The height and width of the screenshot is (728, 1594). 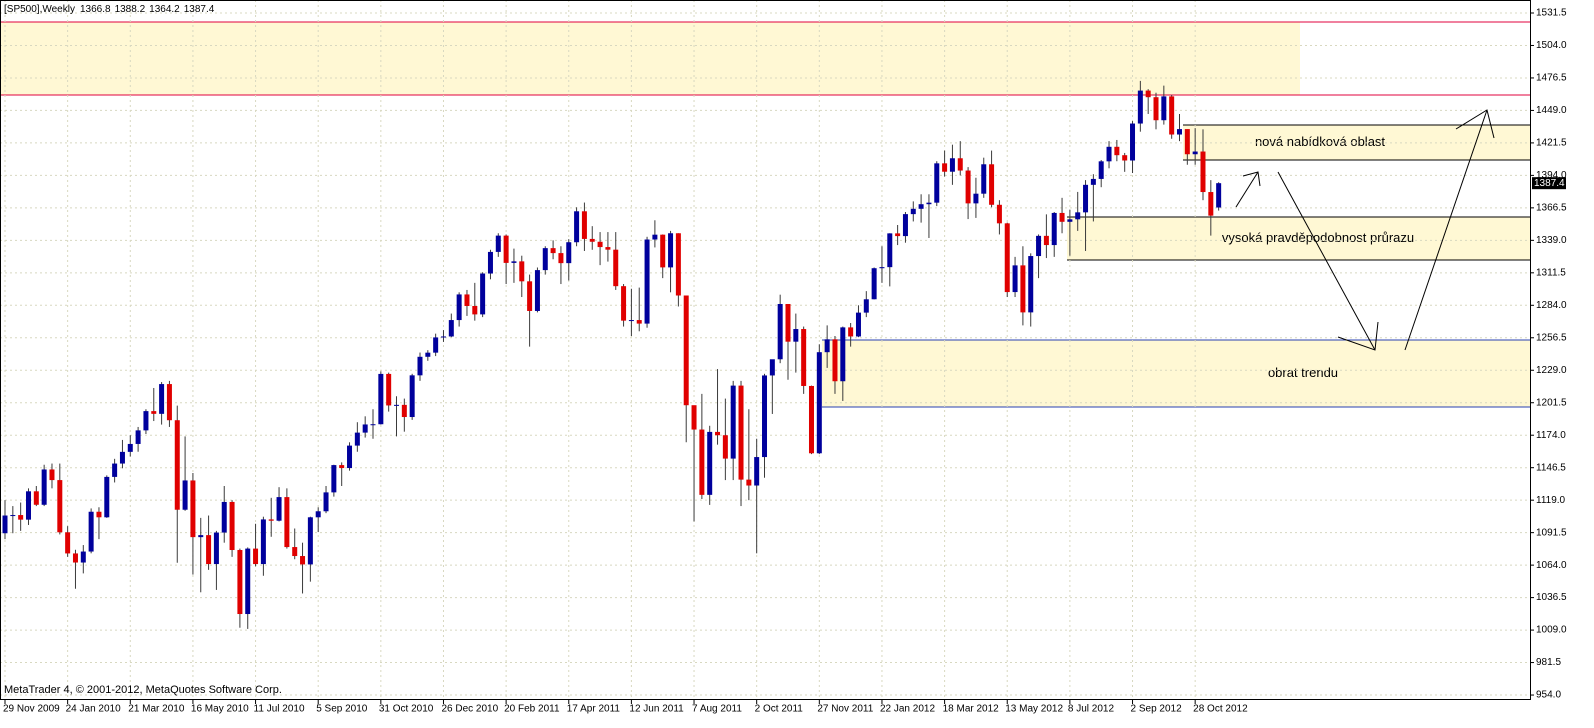 I want to click on x-tick-label: 12 Jun 2011, so click(x=656, y=709).